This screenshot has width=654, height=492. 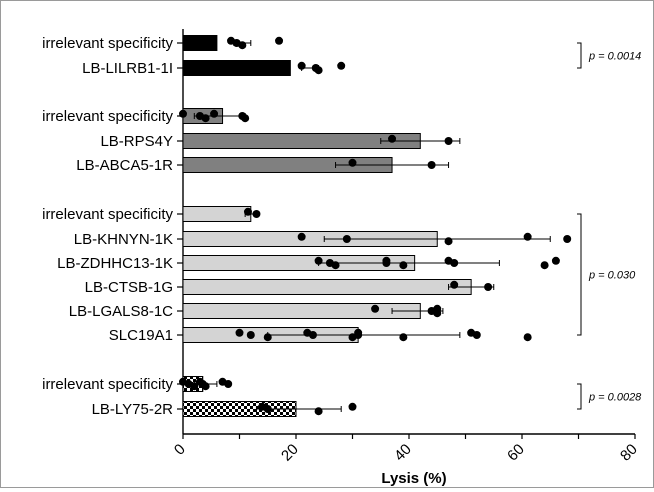 I want to click on category-label: LB-ABCA5-1R, so click(x=124, y=165).